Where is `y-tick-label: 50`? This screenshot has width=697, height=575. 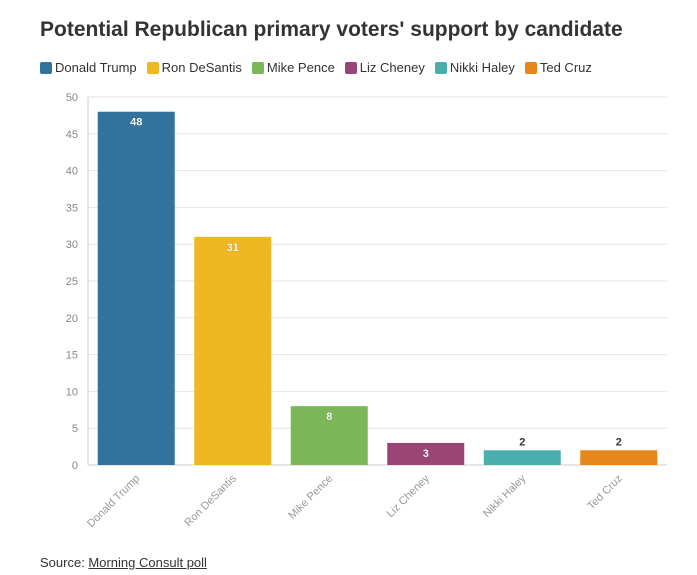 y-tick-label: 50 is located at coordinates (72, 98).